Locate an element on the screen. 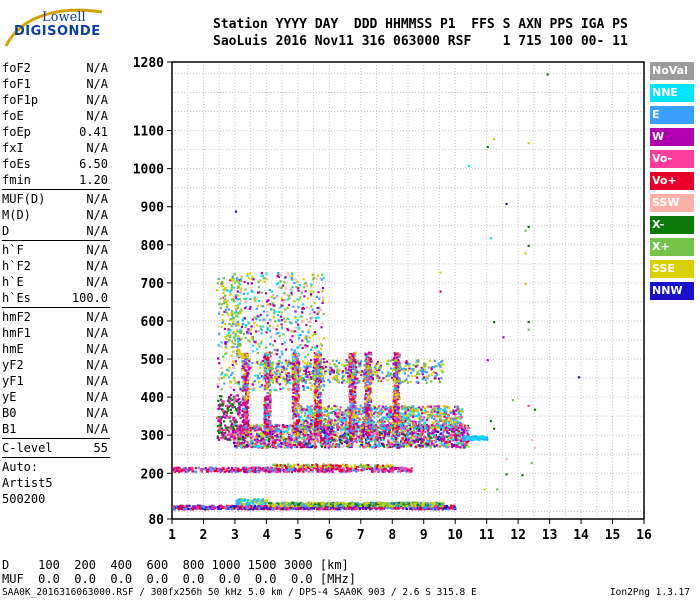 The width and height of the screenshot is (700, 600). param-label: C-level is located at coordinates (27, 448).